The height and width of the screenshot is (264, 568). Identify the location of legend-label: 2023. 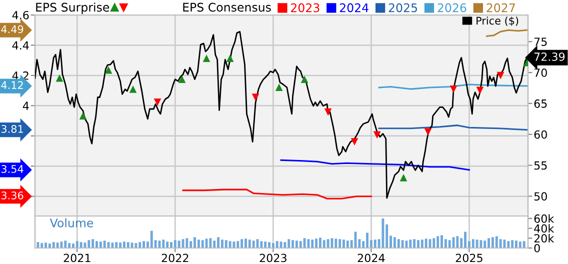
(305, 7).